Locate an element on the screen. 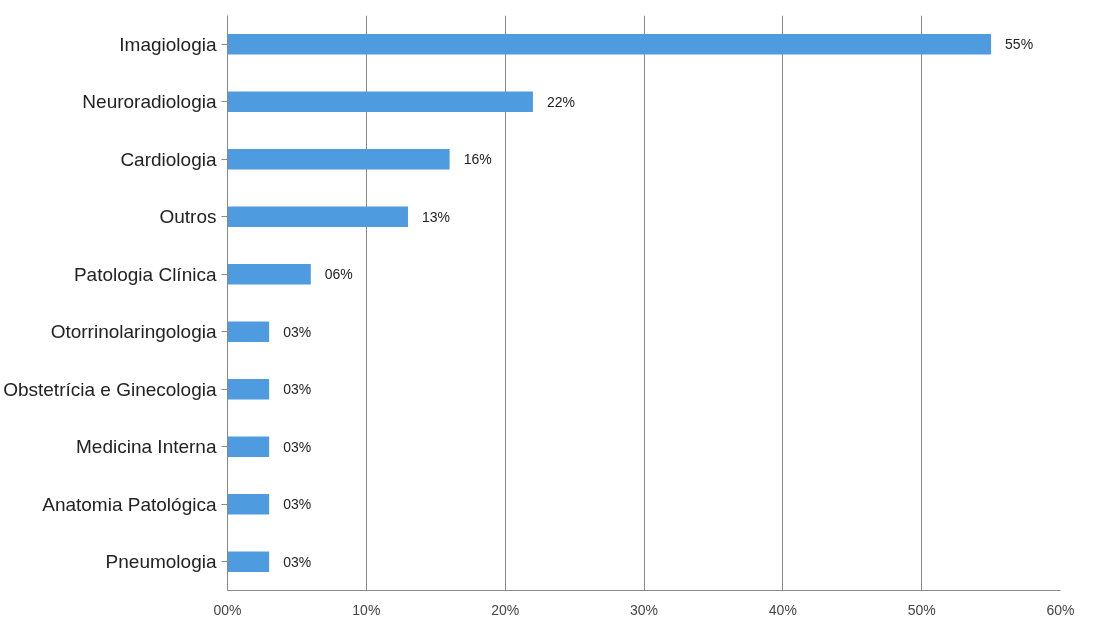 The image size is (1099, 630). y-tick-label: Pneumologia is located at coordinates (161, 562).